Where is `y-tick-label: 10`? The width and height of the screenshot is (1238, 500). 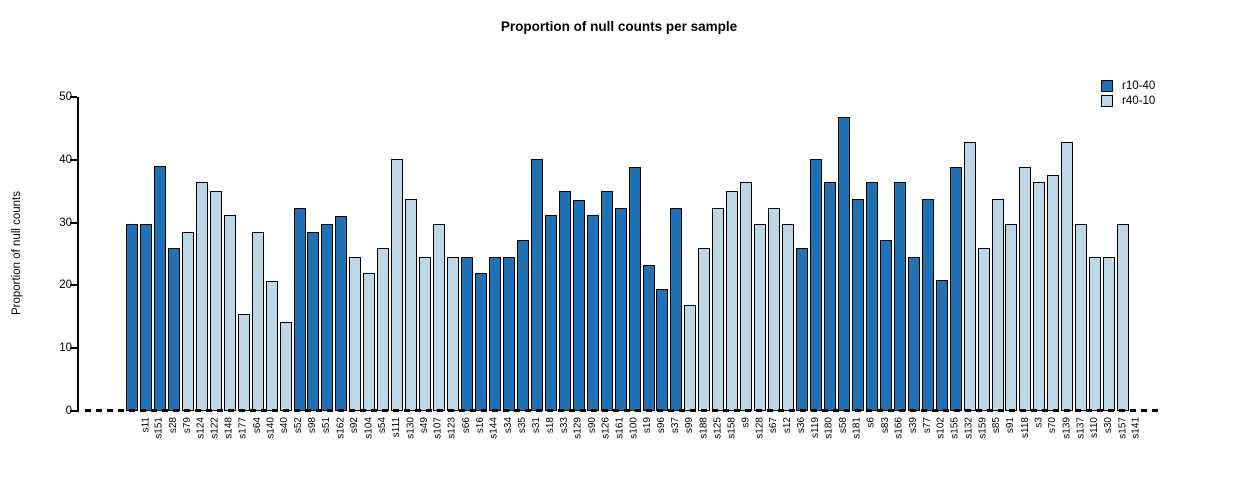 y-tick-label: 10 is located at coordinates (65, 348).